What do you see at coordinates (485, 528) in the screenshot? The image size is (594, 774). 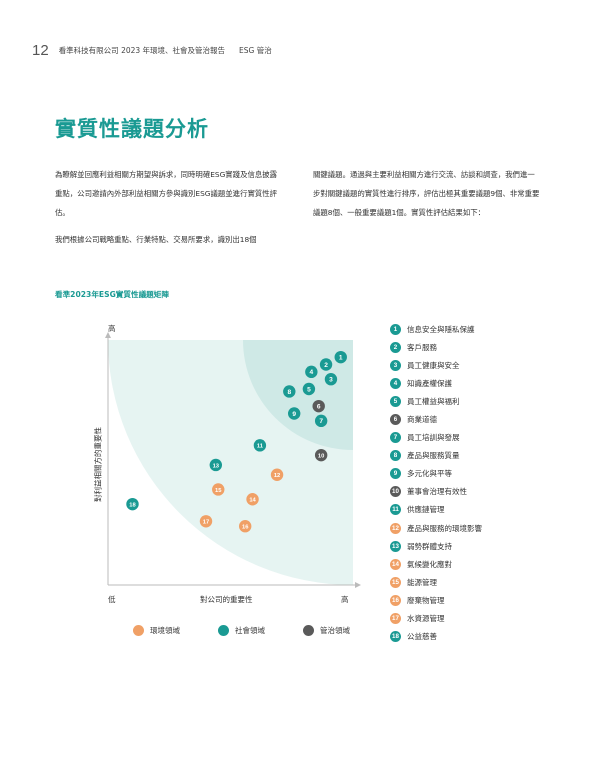 I see `issue-item: 12 產品與服務的環境影響` at bounding box center [485, 528].